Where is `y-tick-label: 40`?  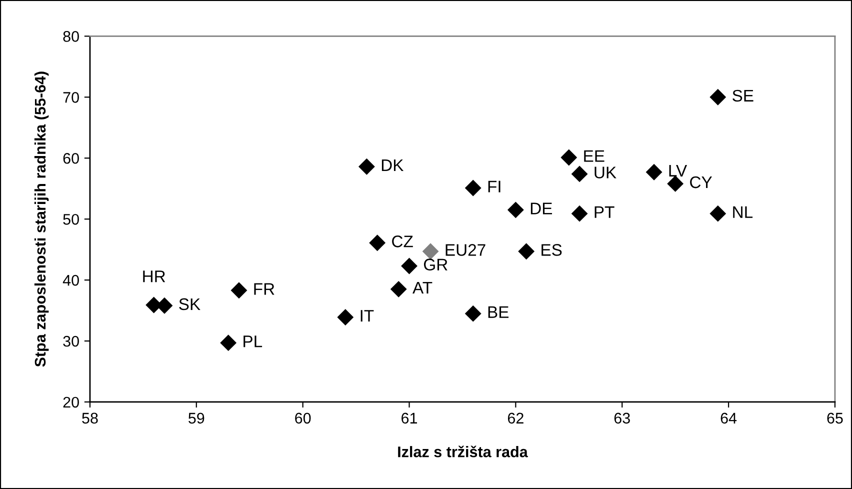
y-tick-label: 40 is located at coordinates (70, 280).